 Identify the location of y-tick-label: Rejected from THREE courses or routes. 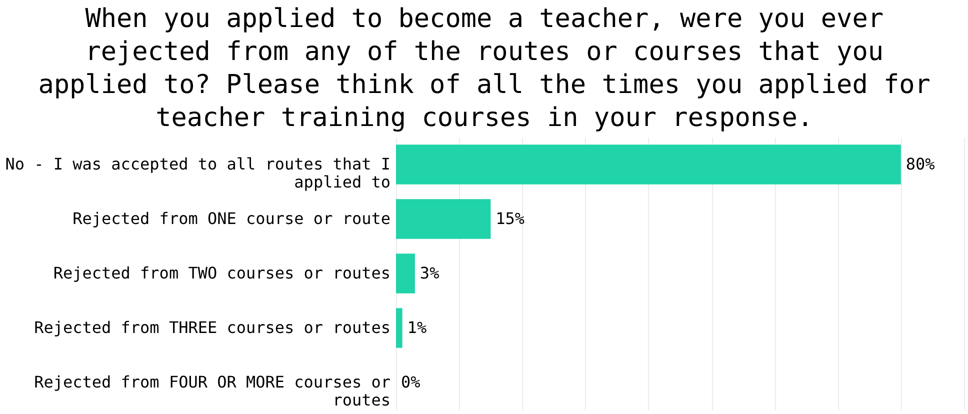
(212, 327).